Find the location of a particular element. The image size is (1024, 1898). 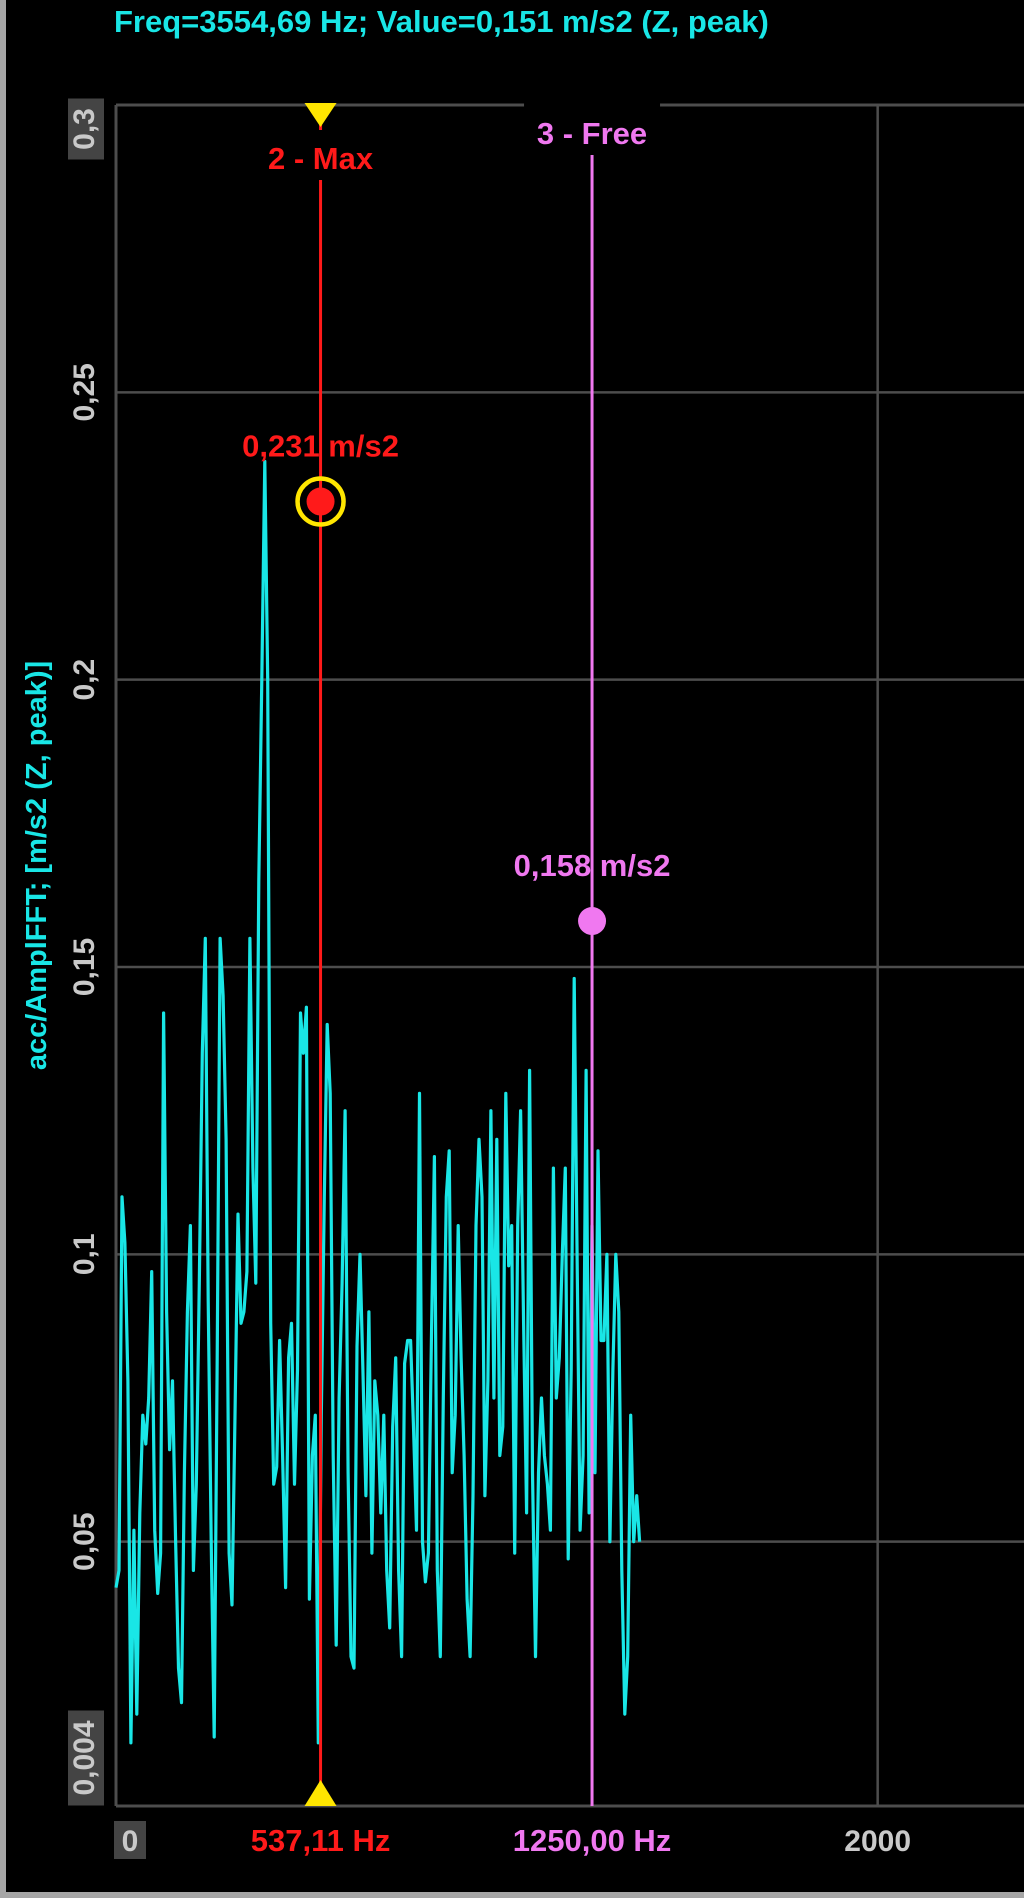

x-tick-label: 0 is located at coordinates (130, 1841).